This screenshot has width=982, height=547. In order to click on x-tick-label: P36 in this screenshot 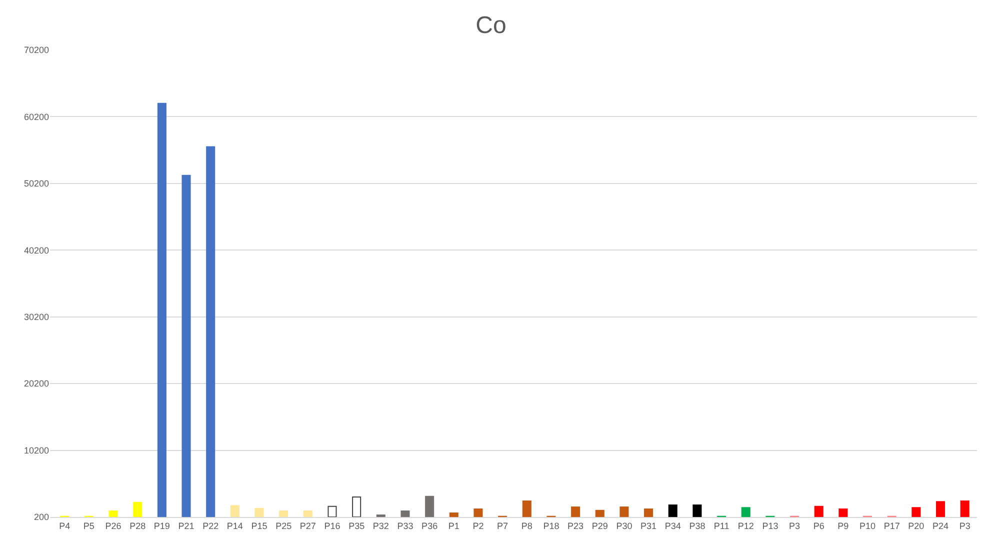, I will do `click(430, 525)`.